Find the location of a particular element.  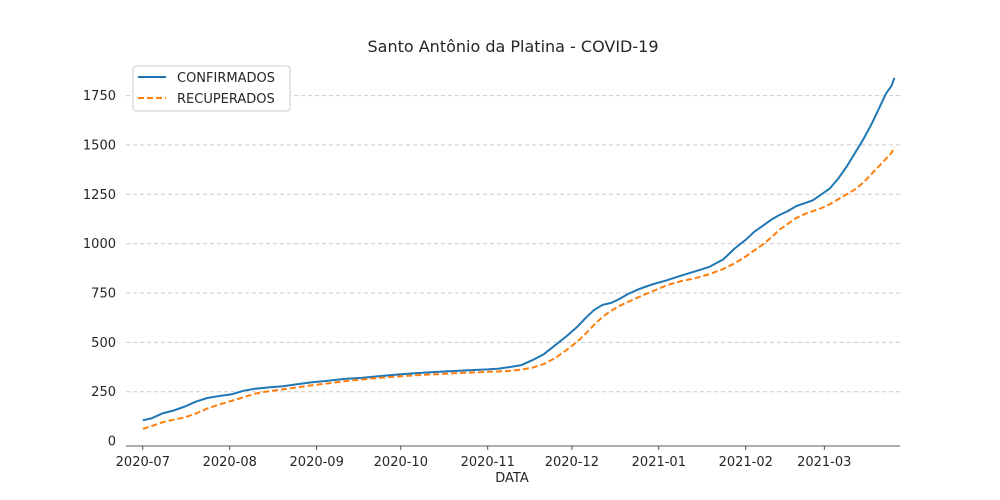

x-tick-label-2020-07: 2020-07 is located at coordinates (143, 462).